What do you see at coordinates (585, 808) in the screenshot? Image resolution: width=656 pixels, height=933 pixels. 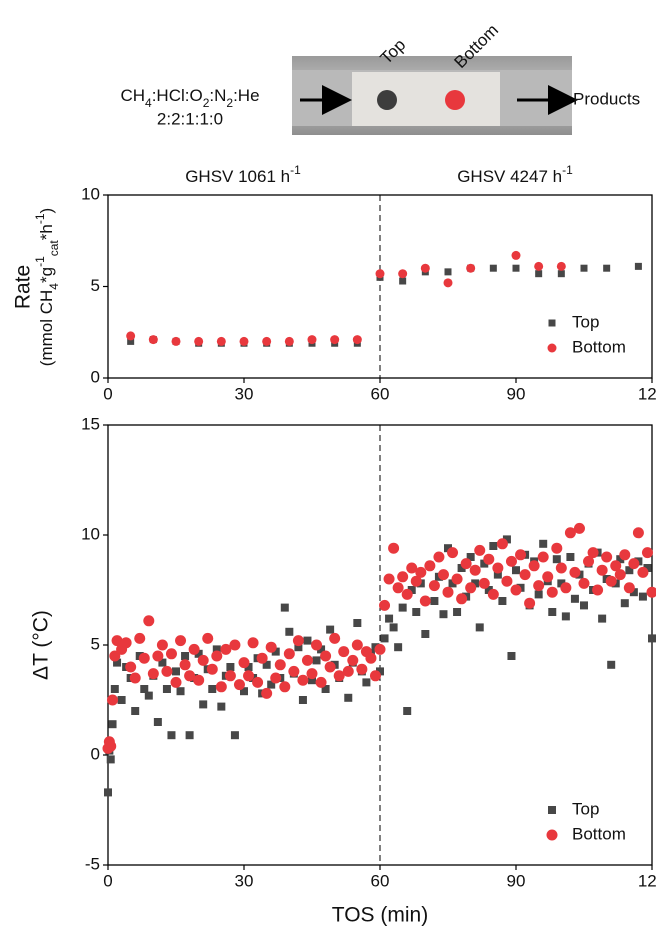 I see `legend-label: Top` at bounding box center [585, 808].